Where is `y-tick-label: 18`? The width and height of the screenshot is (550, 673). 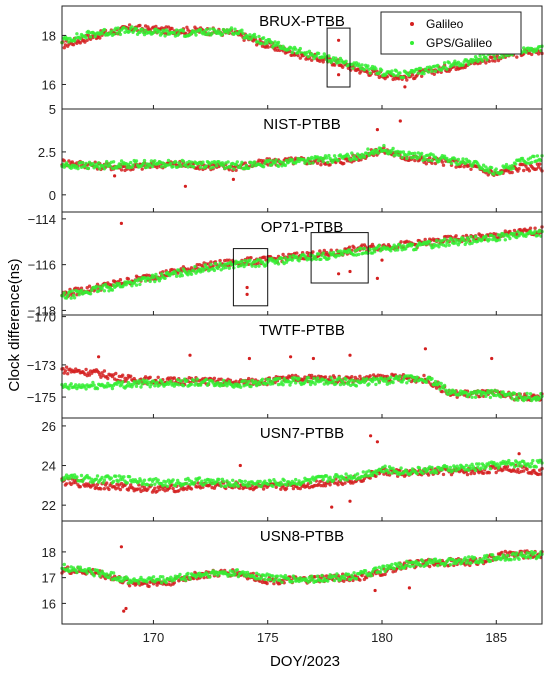 y-tick-label: 18 is located at coordinates (49, 35).